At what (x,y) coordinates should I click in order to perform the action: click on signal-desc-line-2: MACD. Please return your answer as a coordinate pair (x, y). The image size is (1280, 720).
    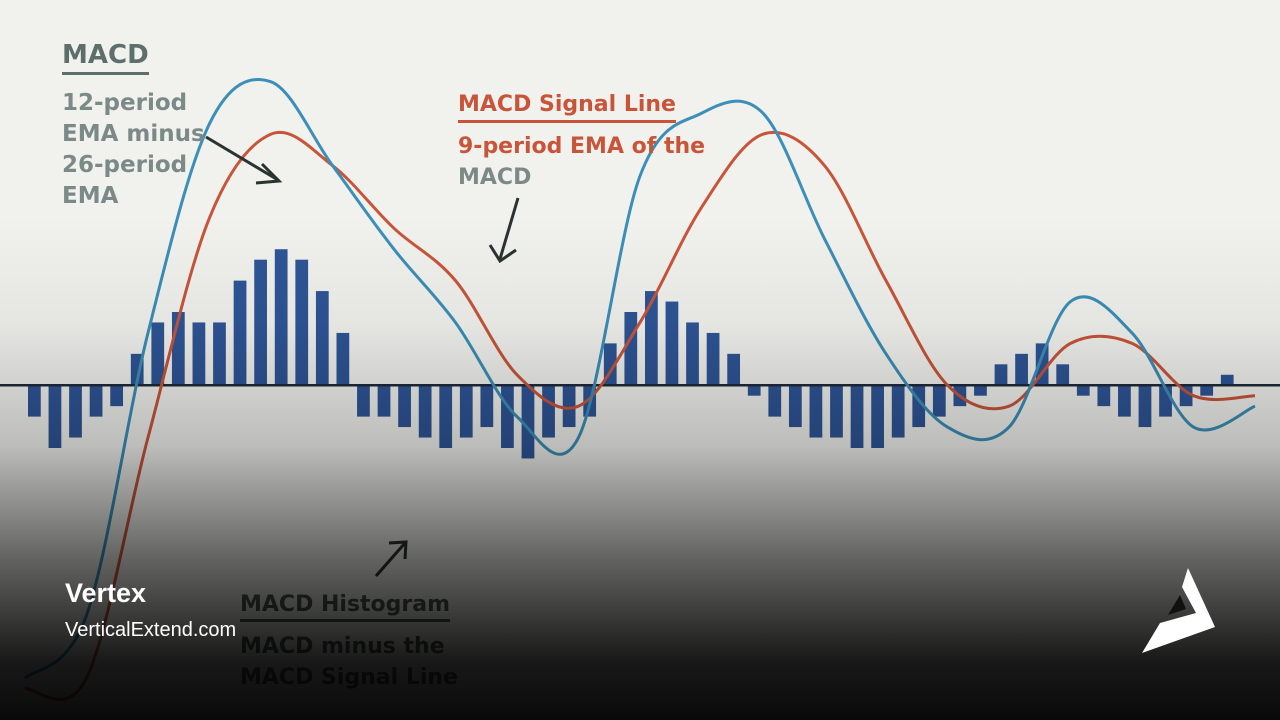
    Looking at the image, I should click on (495, 177).